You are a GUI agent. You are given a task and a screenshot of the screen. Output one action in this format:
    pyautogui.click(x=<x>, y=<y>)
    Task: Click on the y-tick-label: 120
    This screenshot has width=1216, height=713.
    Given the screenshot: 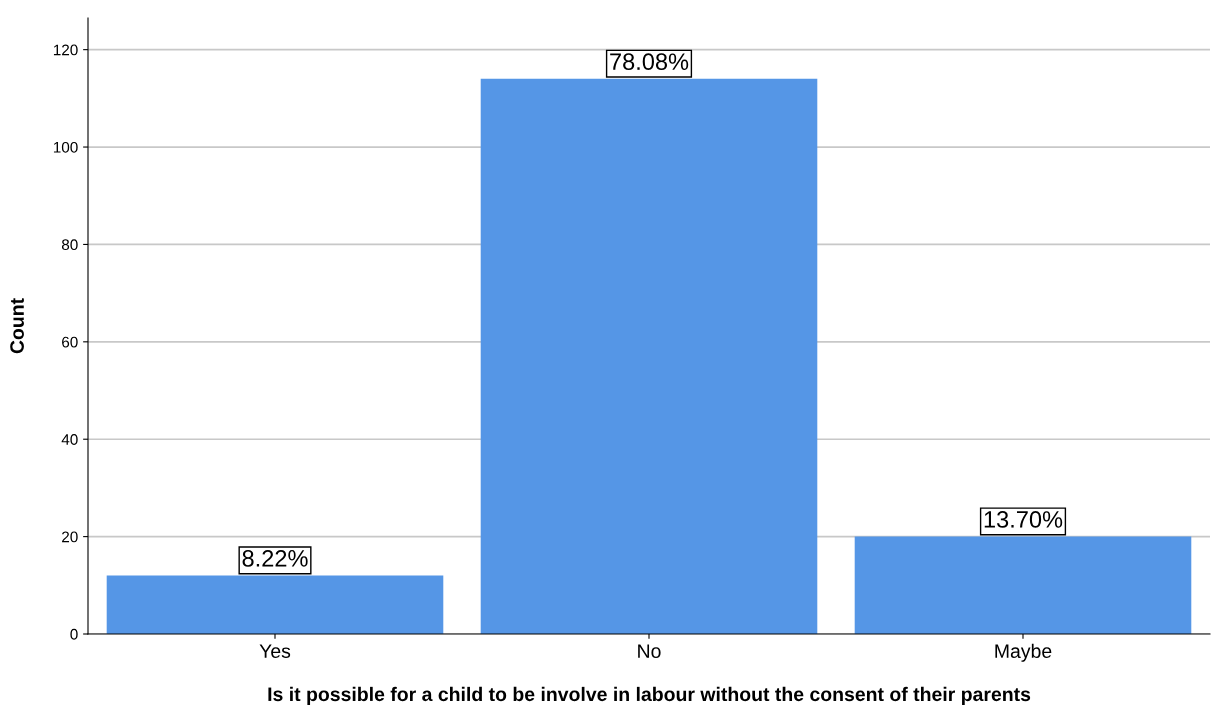 What is the action you would take?
    pyautogui.click(x=65, y=50)
    